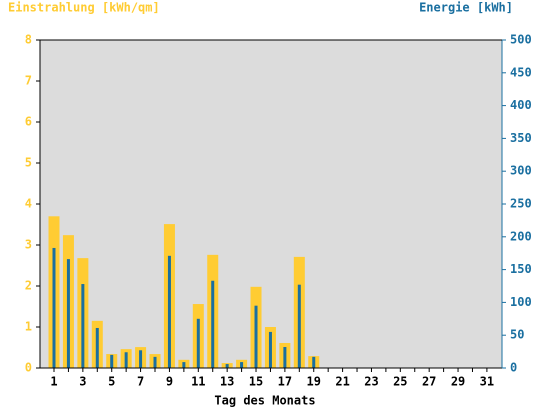  Describe the element at coordinates (458, 382) in the screenshot. I see `x-tick-label: 29` at that location.